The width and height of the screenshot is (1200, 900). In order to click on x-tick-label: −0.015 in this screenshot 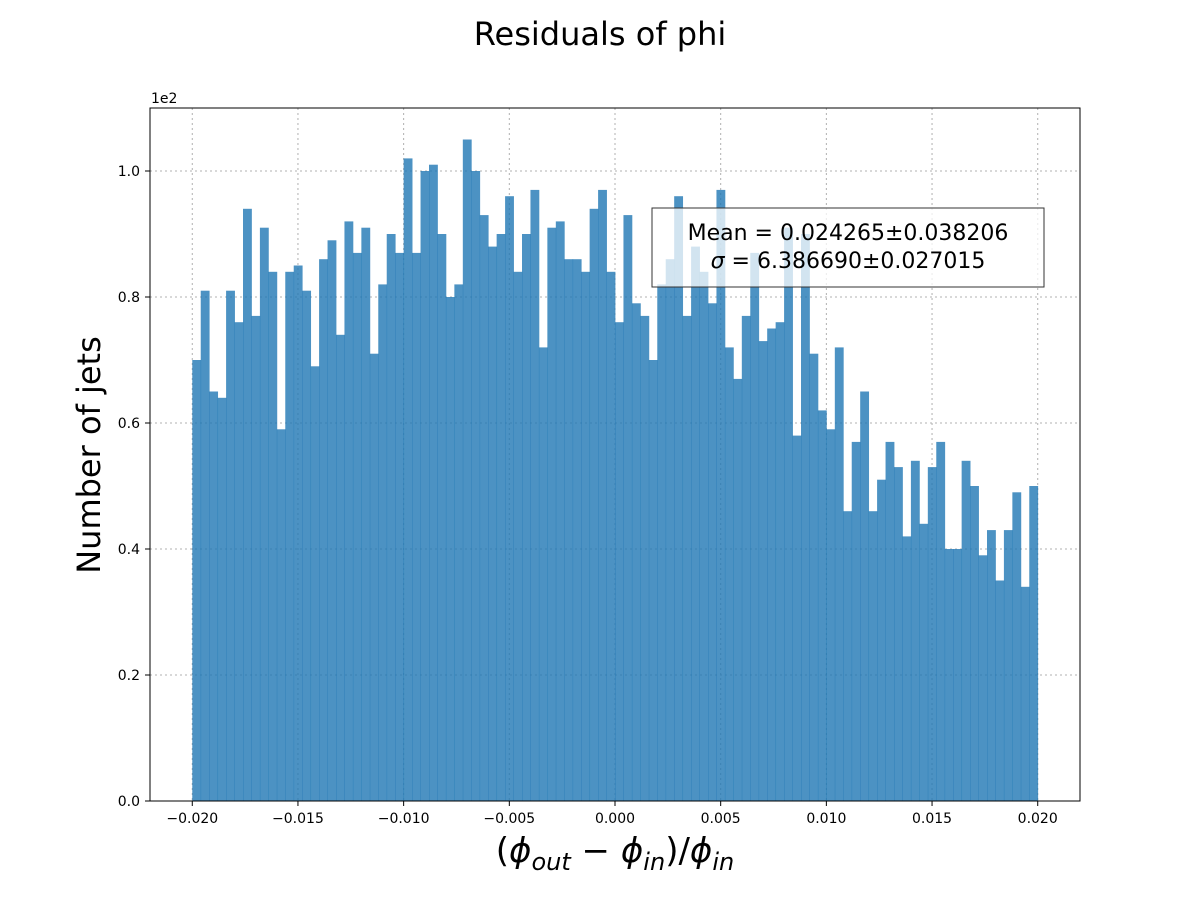, I will do `click(298, 819)`.